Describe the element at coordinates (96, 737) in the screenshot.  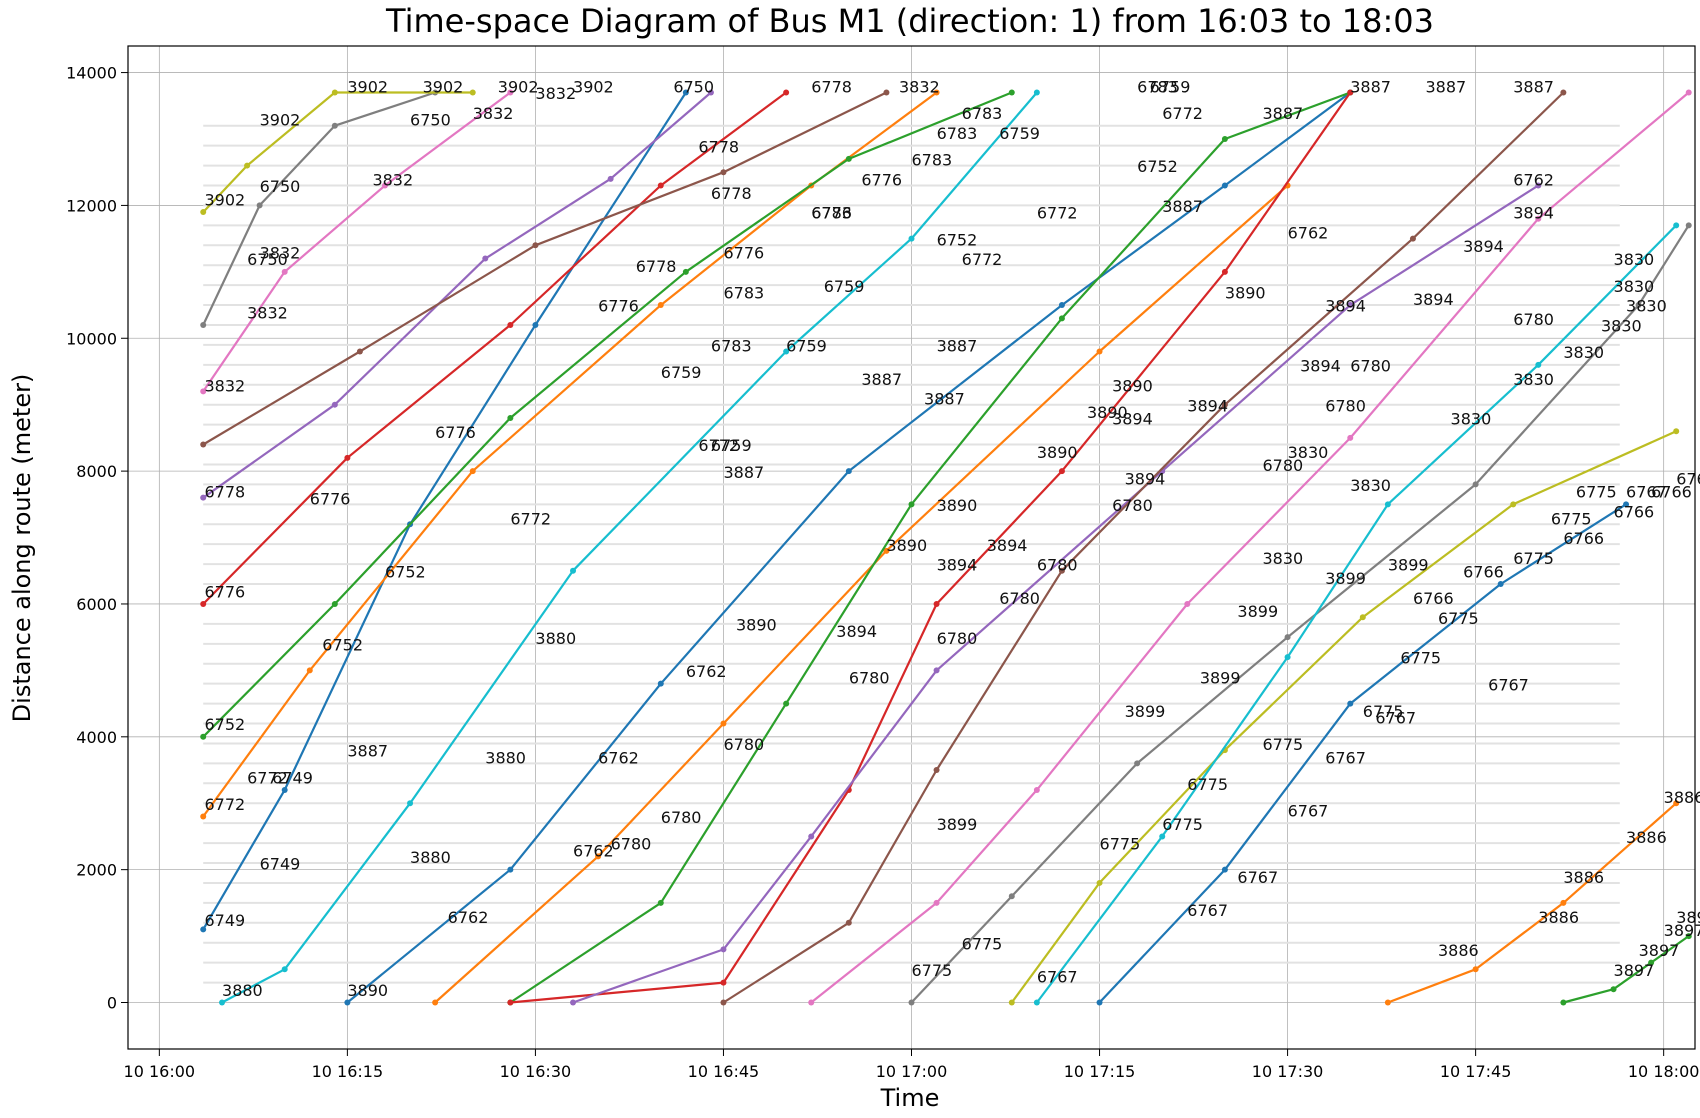
I see `y-tick-label: 4000` at that location.